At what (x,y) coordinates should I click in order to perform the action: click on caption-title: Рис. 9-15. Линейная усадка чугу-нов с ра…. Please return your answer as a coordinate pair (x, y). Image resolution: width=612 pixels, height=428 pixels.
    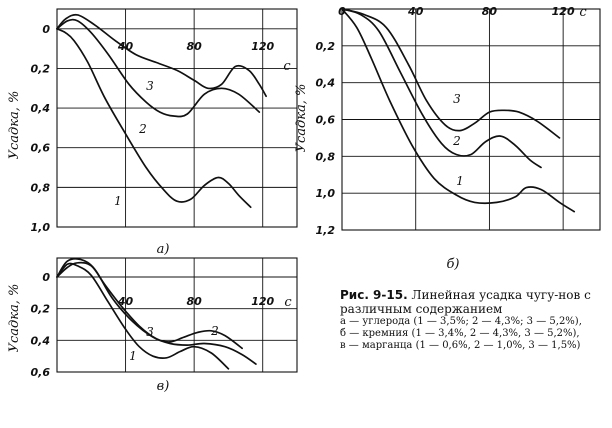
    Looking at the image, I should click on (474, 302).